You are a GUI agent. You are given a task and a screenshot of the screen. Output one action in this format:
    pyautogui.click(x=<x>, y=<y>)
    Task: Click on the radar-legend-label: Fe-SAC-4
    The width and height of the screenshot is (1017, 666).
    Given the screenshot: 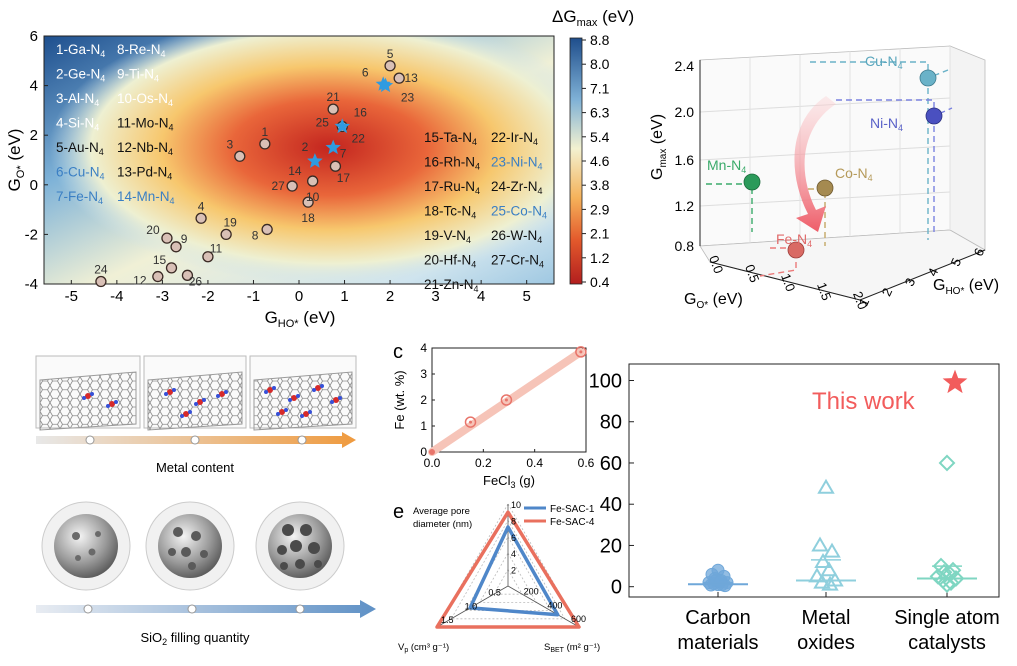 What is the action you would take?
    pyautogui.click(x=572, y=522)
    